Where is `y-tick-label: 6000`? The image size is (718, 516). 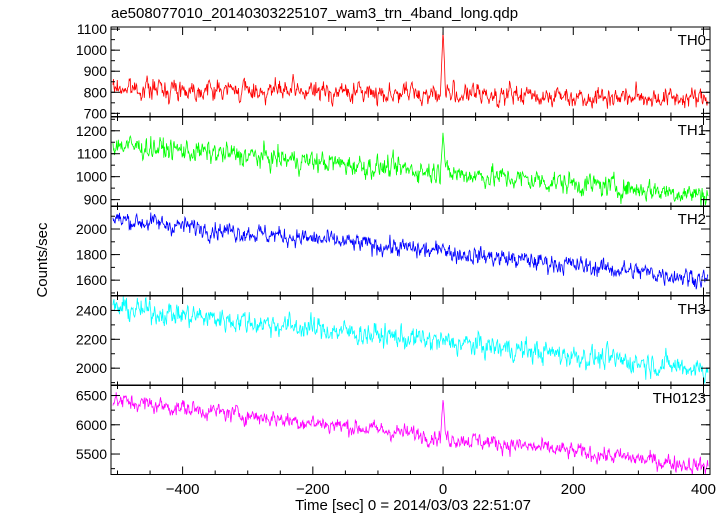 y-tick-label: 6000 is located at coordinates (91, 425).